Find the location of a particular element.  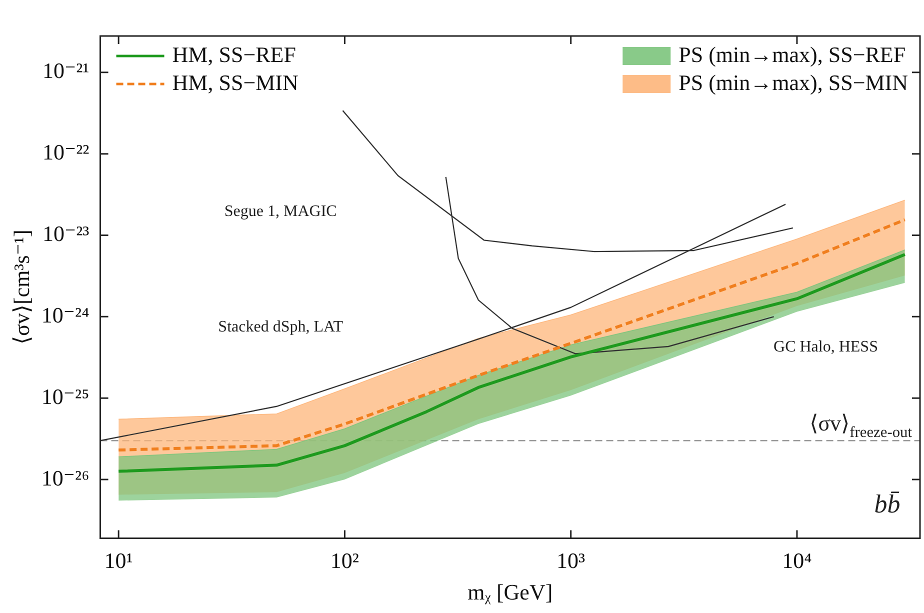

legend-label: HM, SS−REF is located at coordinates (234, 54).